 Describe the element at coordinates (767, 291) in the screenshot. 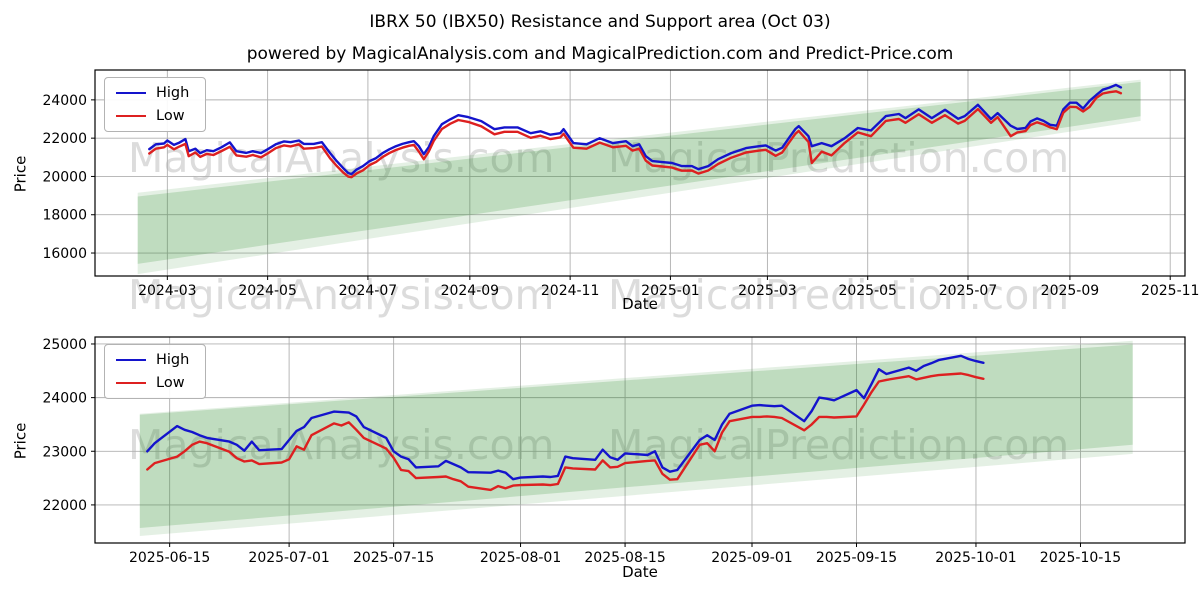

I see `top-x-ticklabel: 2025-03` at that location.